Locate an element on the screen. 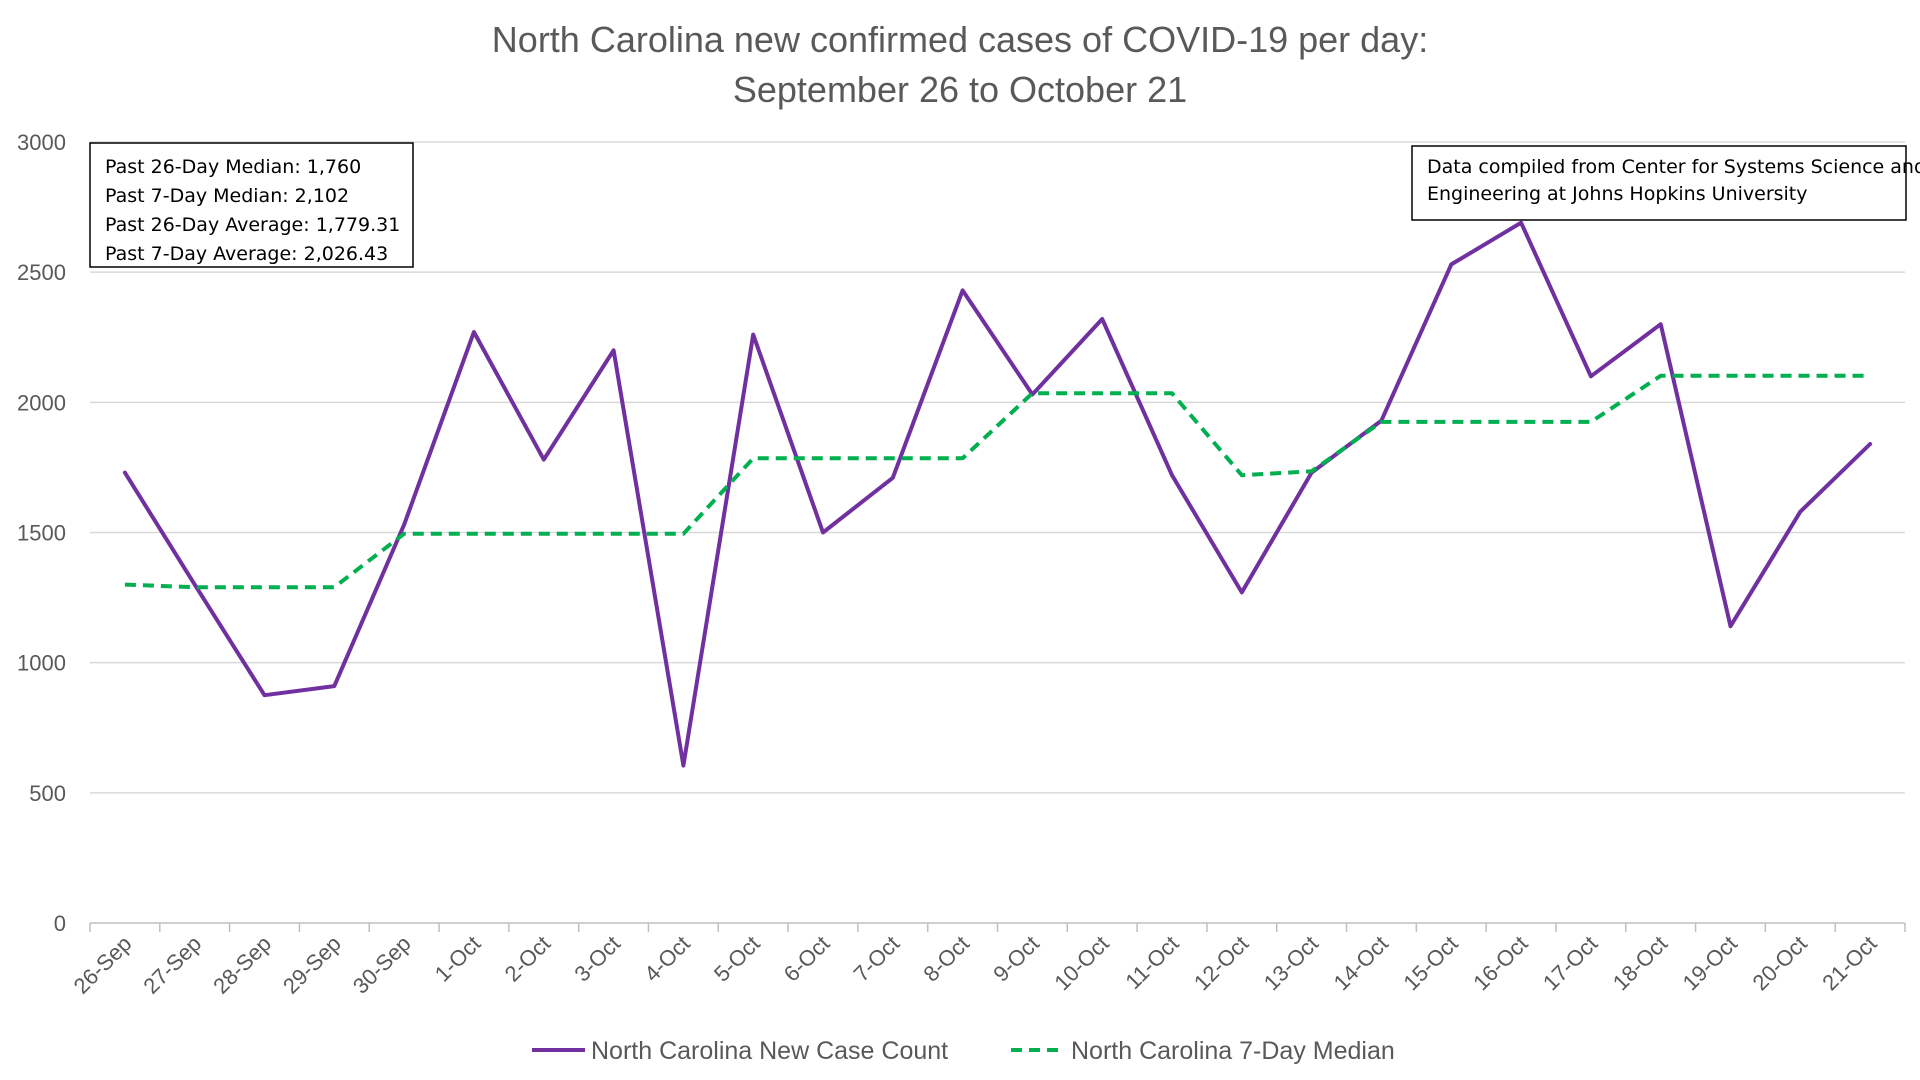 The image size is (1920, 1080). x-tick-label: 8-Oct is located at coordinates (946, 959).